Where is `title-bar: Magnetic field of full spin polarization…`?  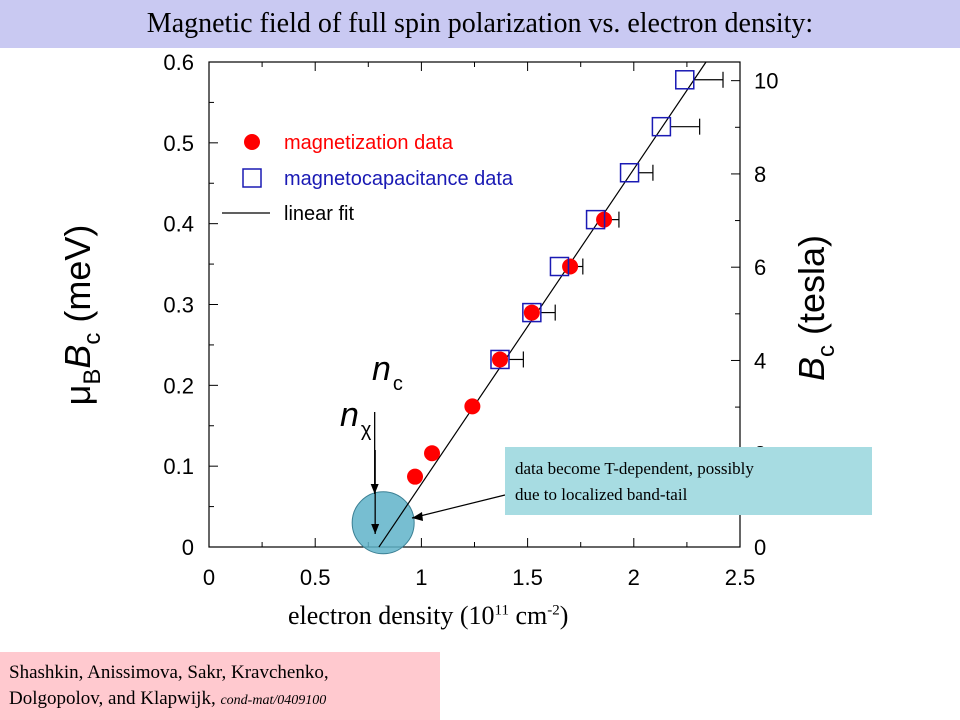
title-bar: Magnetic field of full spin polarization… is located at coordinates (480, 24).